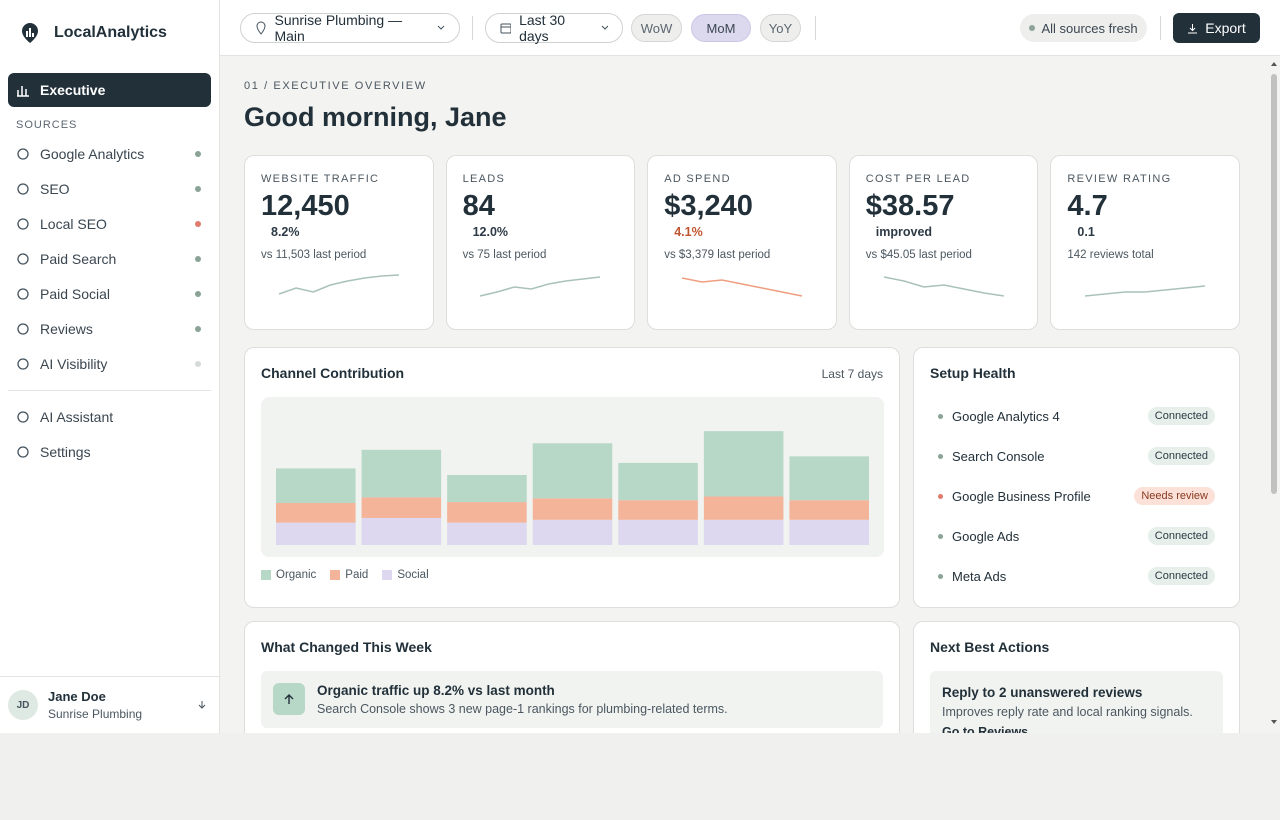 Image resolution: width=1280 pixels, height=820 pixels. Describe the element at coordinates (998, 456) in the screenshot. I see `setup-label: Search Console` at that location.